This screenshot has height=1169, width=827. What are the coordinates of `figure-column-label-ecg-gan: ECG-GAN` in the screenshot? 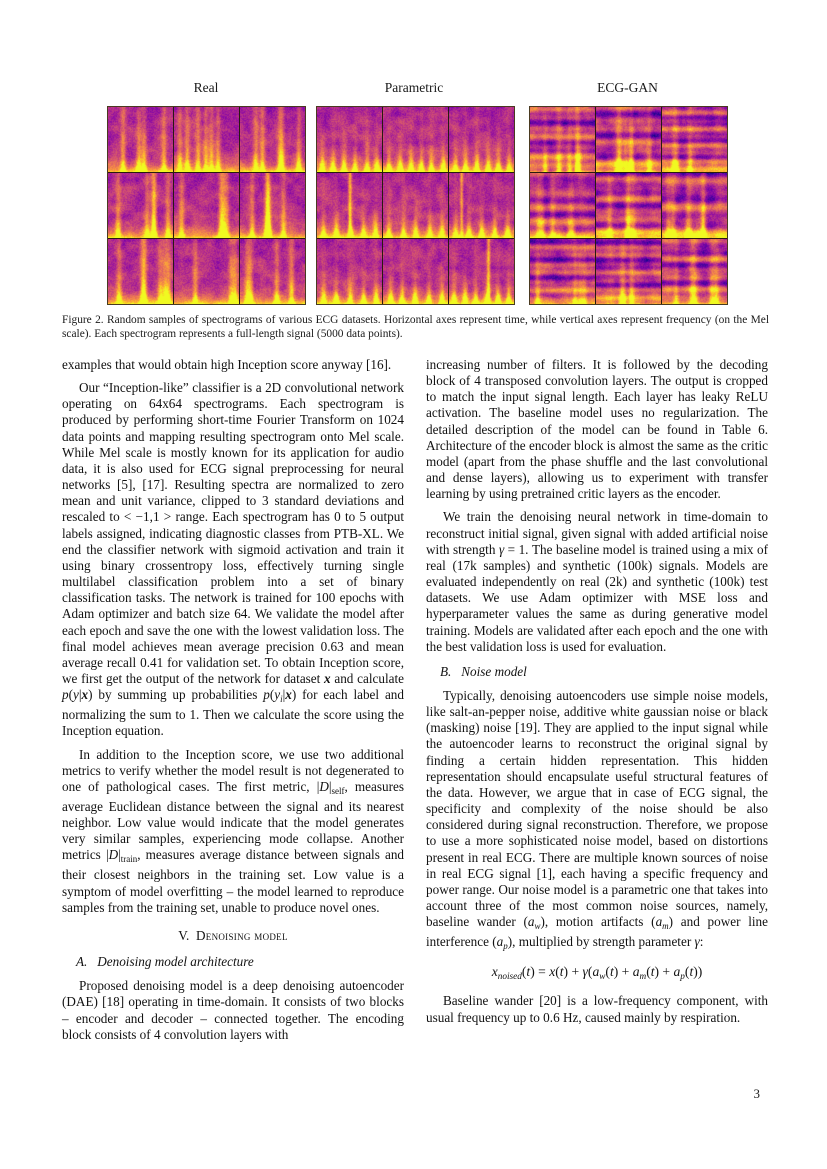 It's located at (627, 87).